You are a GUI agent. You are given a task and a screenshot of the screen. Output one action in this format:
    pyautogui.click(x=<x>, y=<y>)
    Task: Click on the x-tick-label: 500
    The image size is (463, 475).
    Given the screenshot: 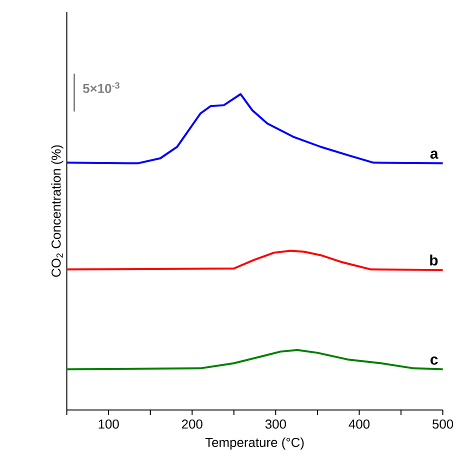 What is the action you would take?
    pyautogui.click(x=443, y=424)
    